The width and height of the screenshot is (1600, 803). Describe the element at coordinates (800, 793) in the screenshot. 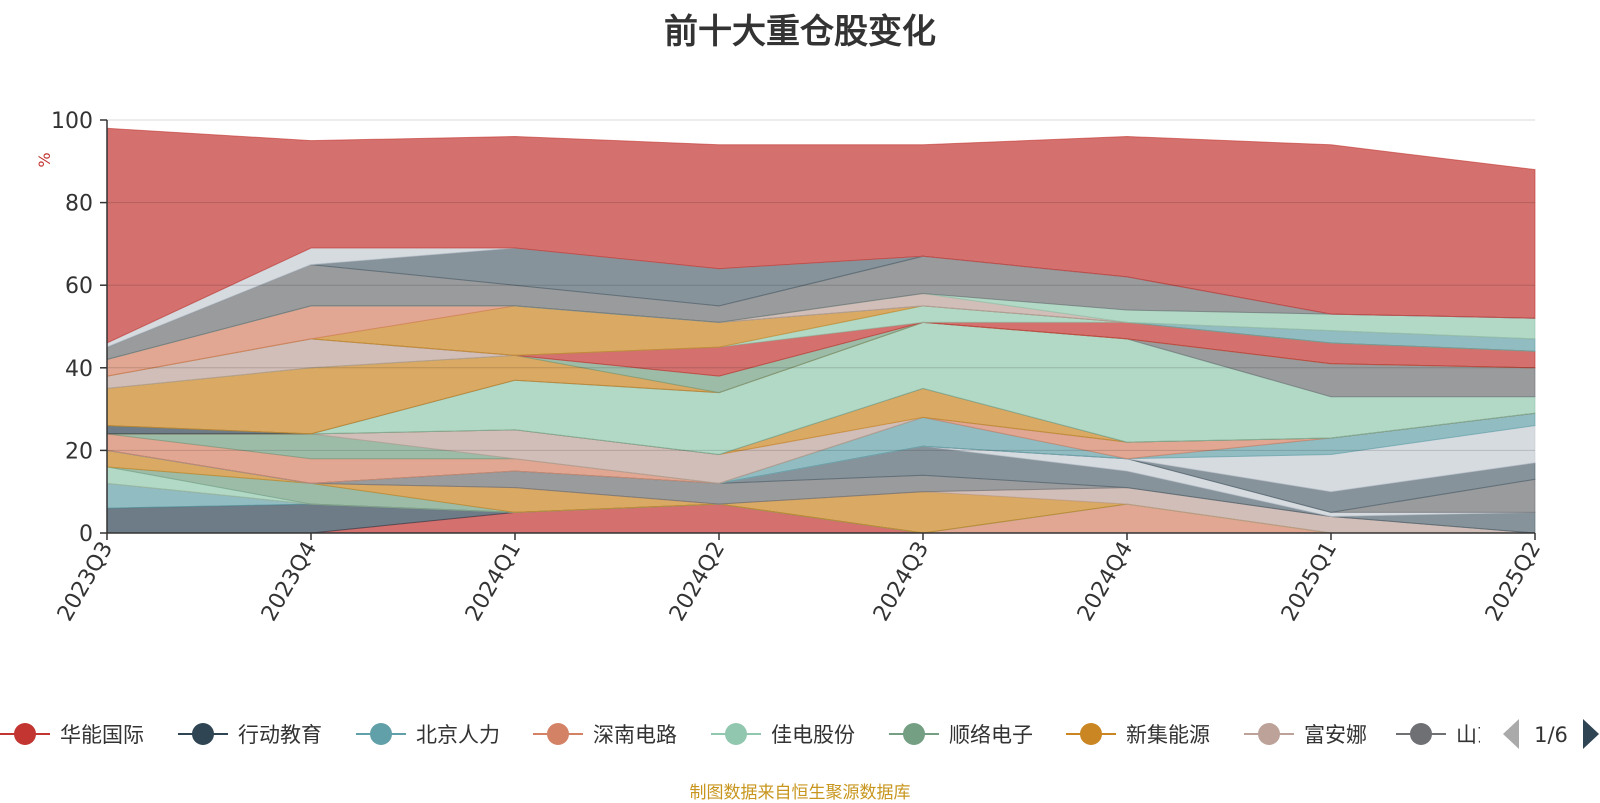

I see `source-note: 制图数据来自恒生聚源数据库` at that location.